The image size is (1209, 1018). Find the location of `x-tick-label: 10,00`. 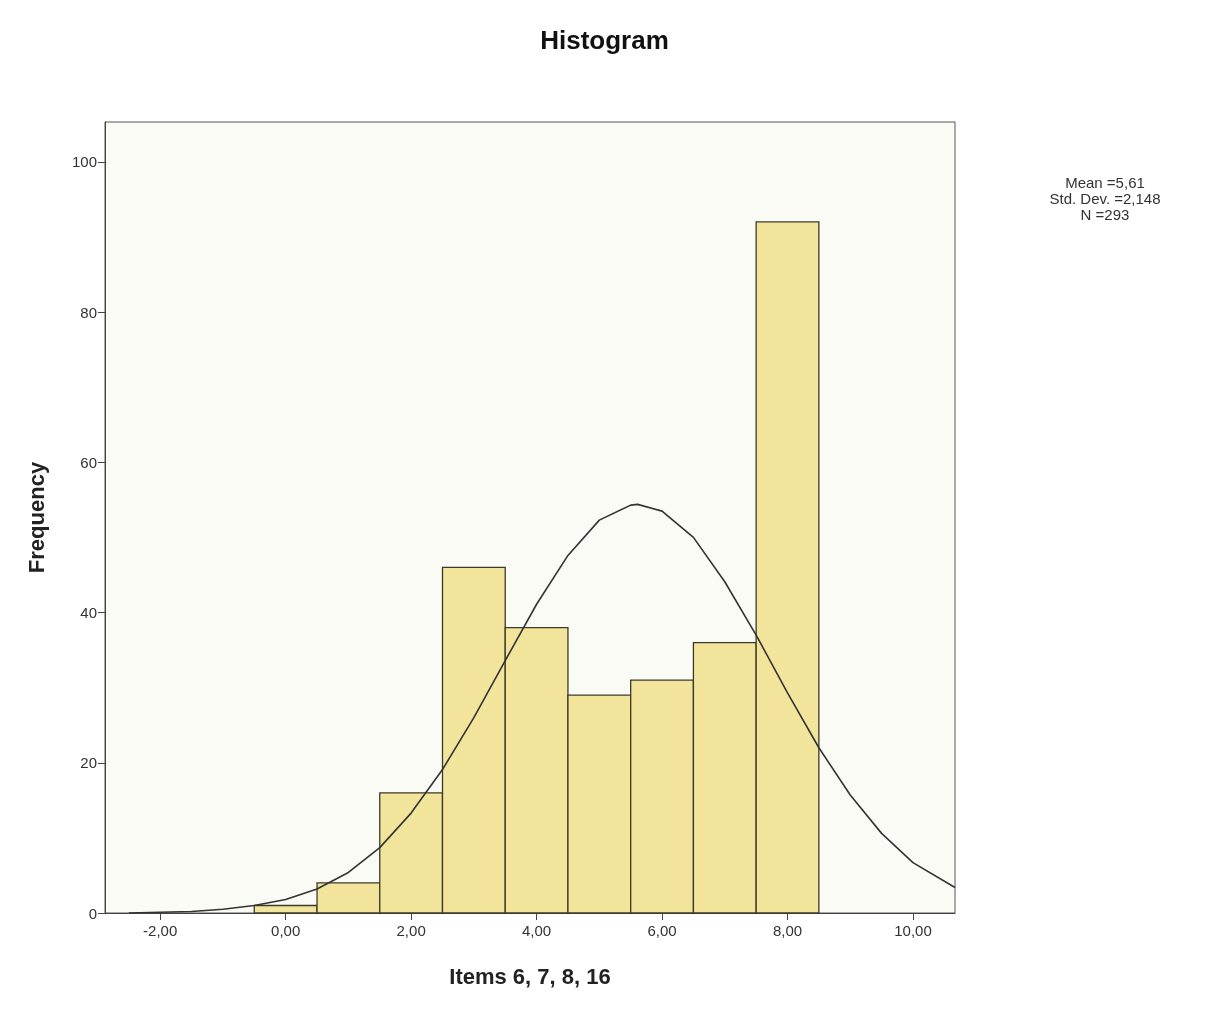

x-tick-label: 10,00 is located at coordinates (913, 930).